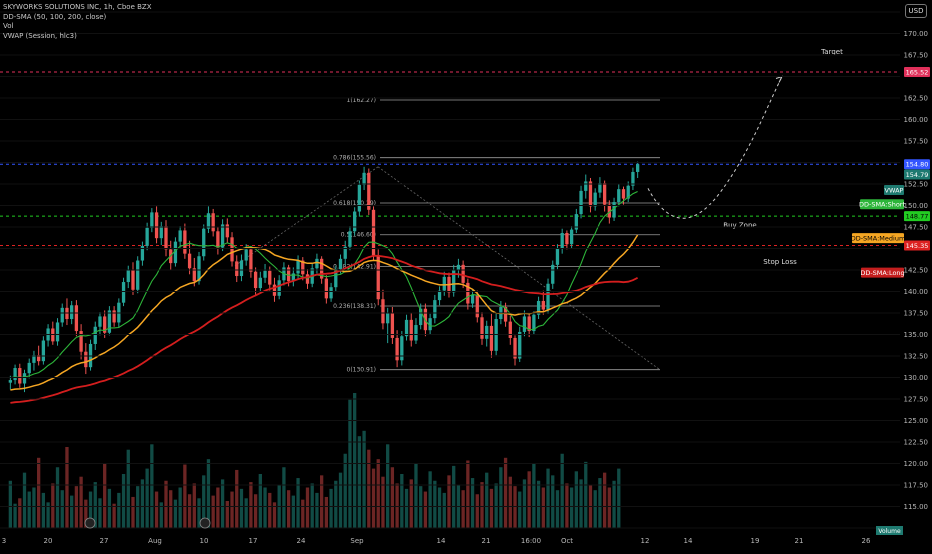  What do you see at coordinates (77, 7) in the screenshot?
I see `chart-title: SKYWORKS SOLUTIONS INC, 1h, Cboe BZX` at bounding box center [77, 7].